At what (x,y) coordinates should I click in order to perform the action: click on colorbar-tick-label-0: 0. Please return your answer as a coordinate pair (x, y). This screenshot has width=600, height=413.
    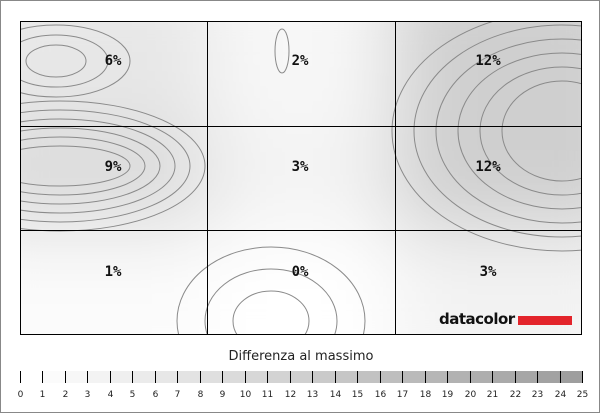
    Looking at the image, I should click on (21, 395).